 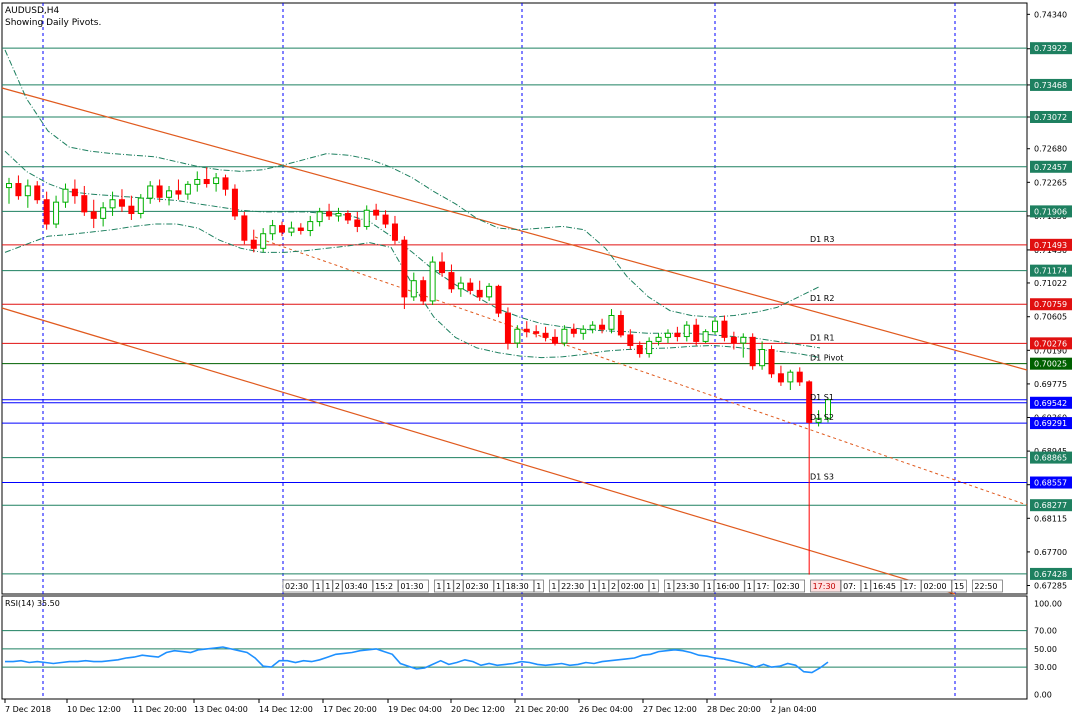 What do you see at coordinates (1050, 271) in the screenshot?
I see `price-label: 0.71174` at bounding box center [1050, 271].